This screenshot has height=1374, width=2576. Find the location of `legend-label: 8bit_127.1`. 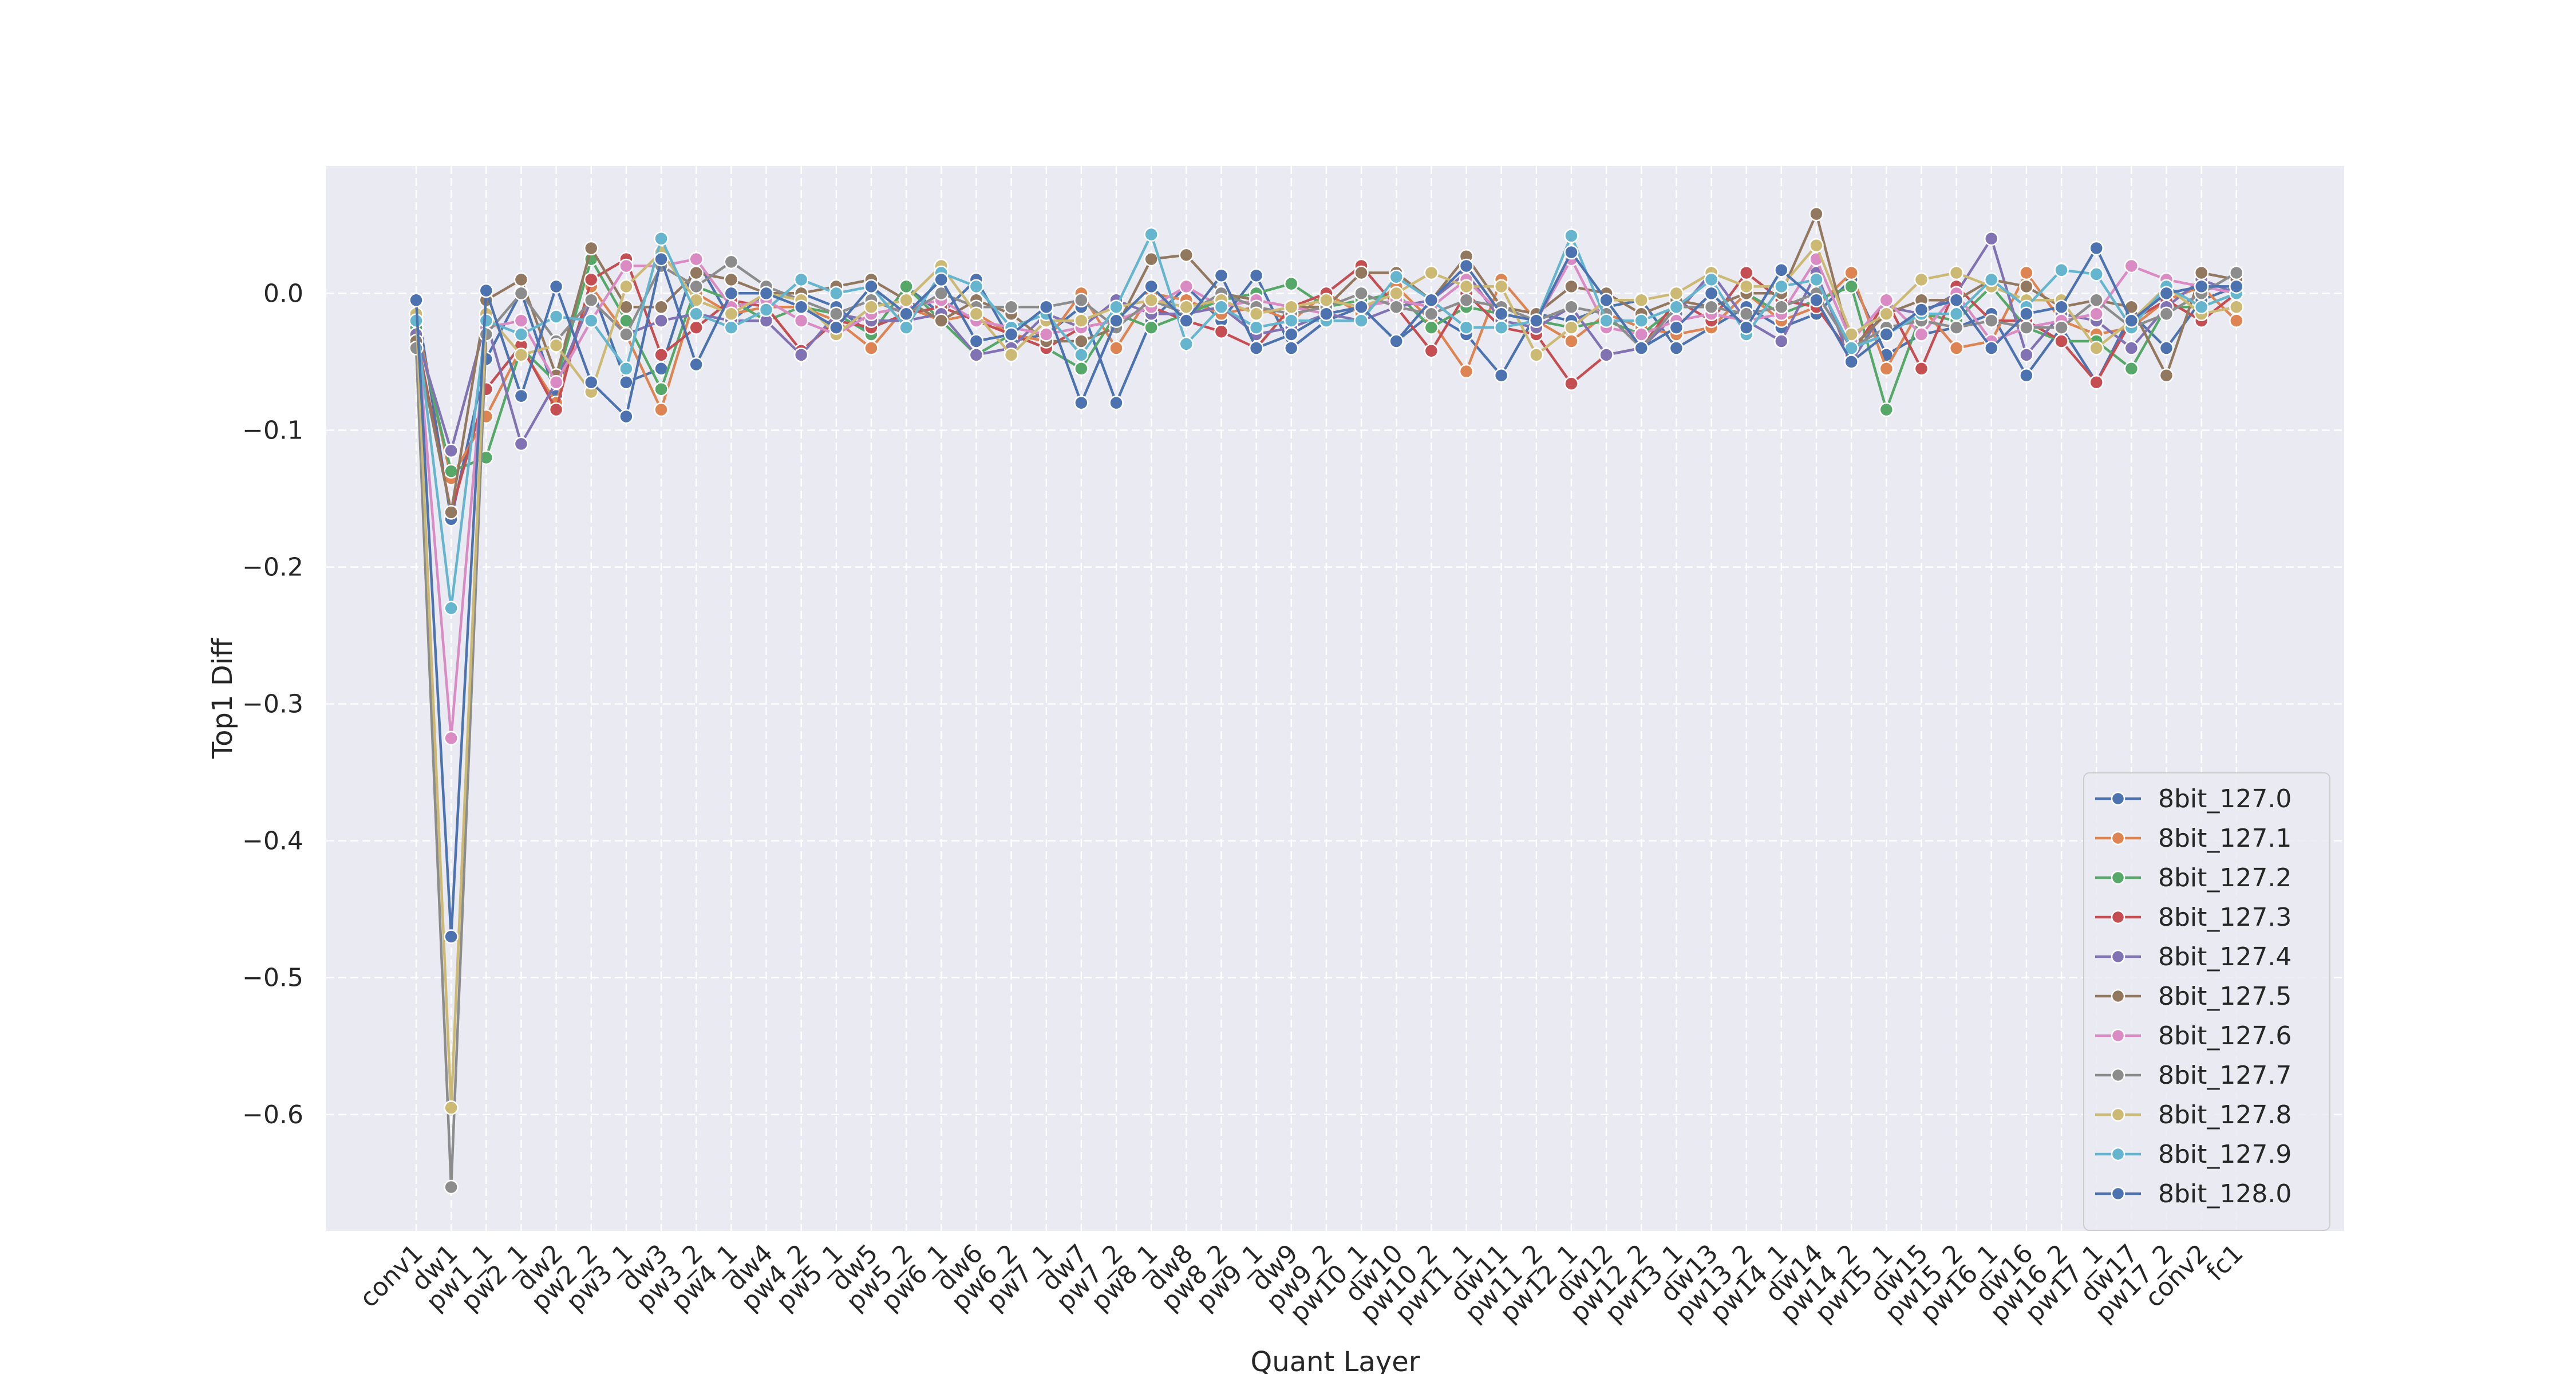

legend-label: 8bit_127.1 is located at coordinates (2224, 838).